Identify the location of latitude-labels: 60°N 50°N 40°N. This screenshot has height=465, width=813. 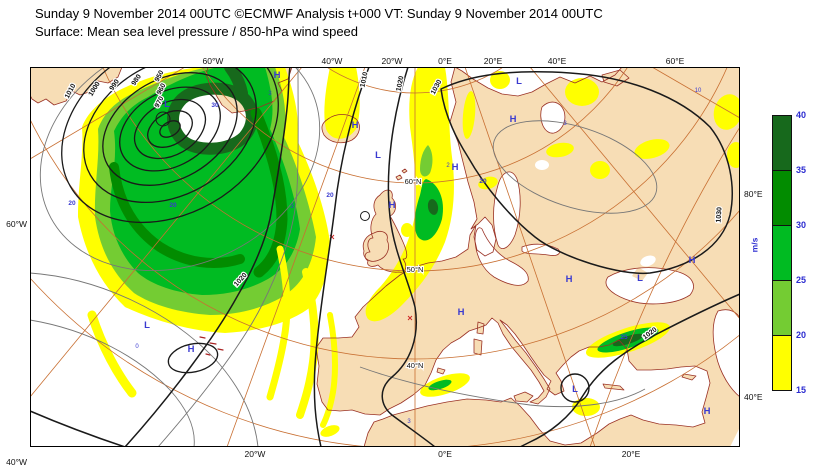
(414, 273).